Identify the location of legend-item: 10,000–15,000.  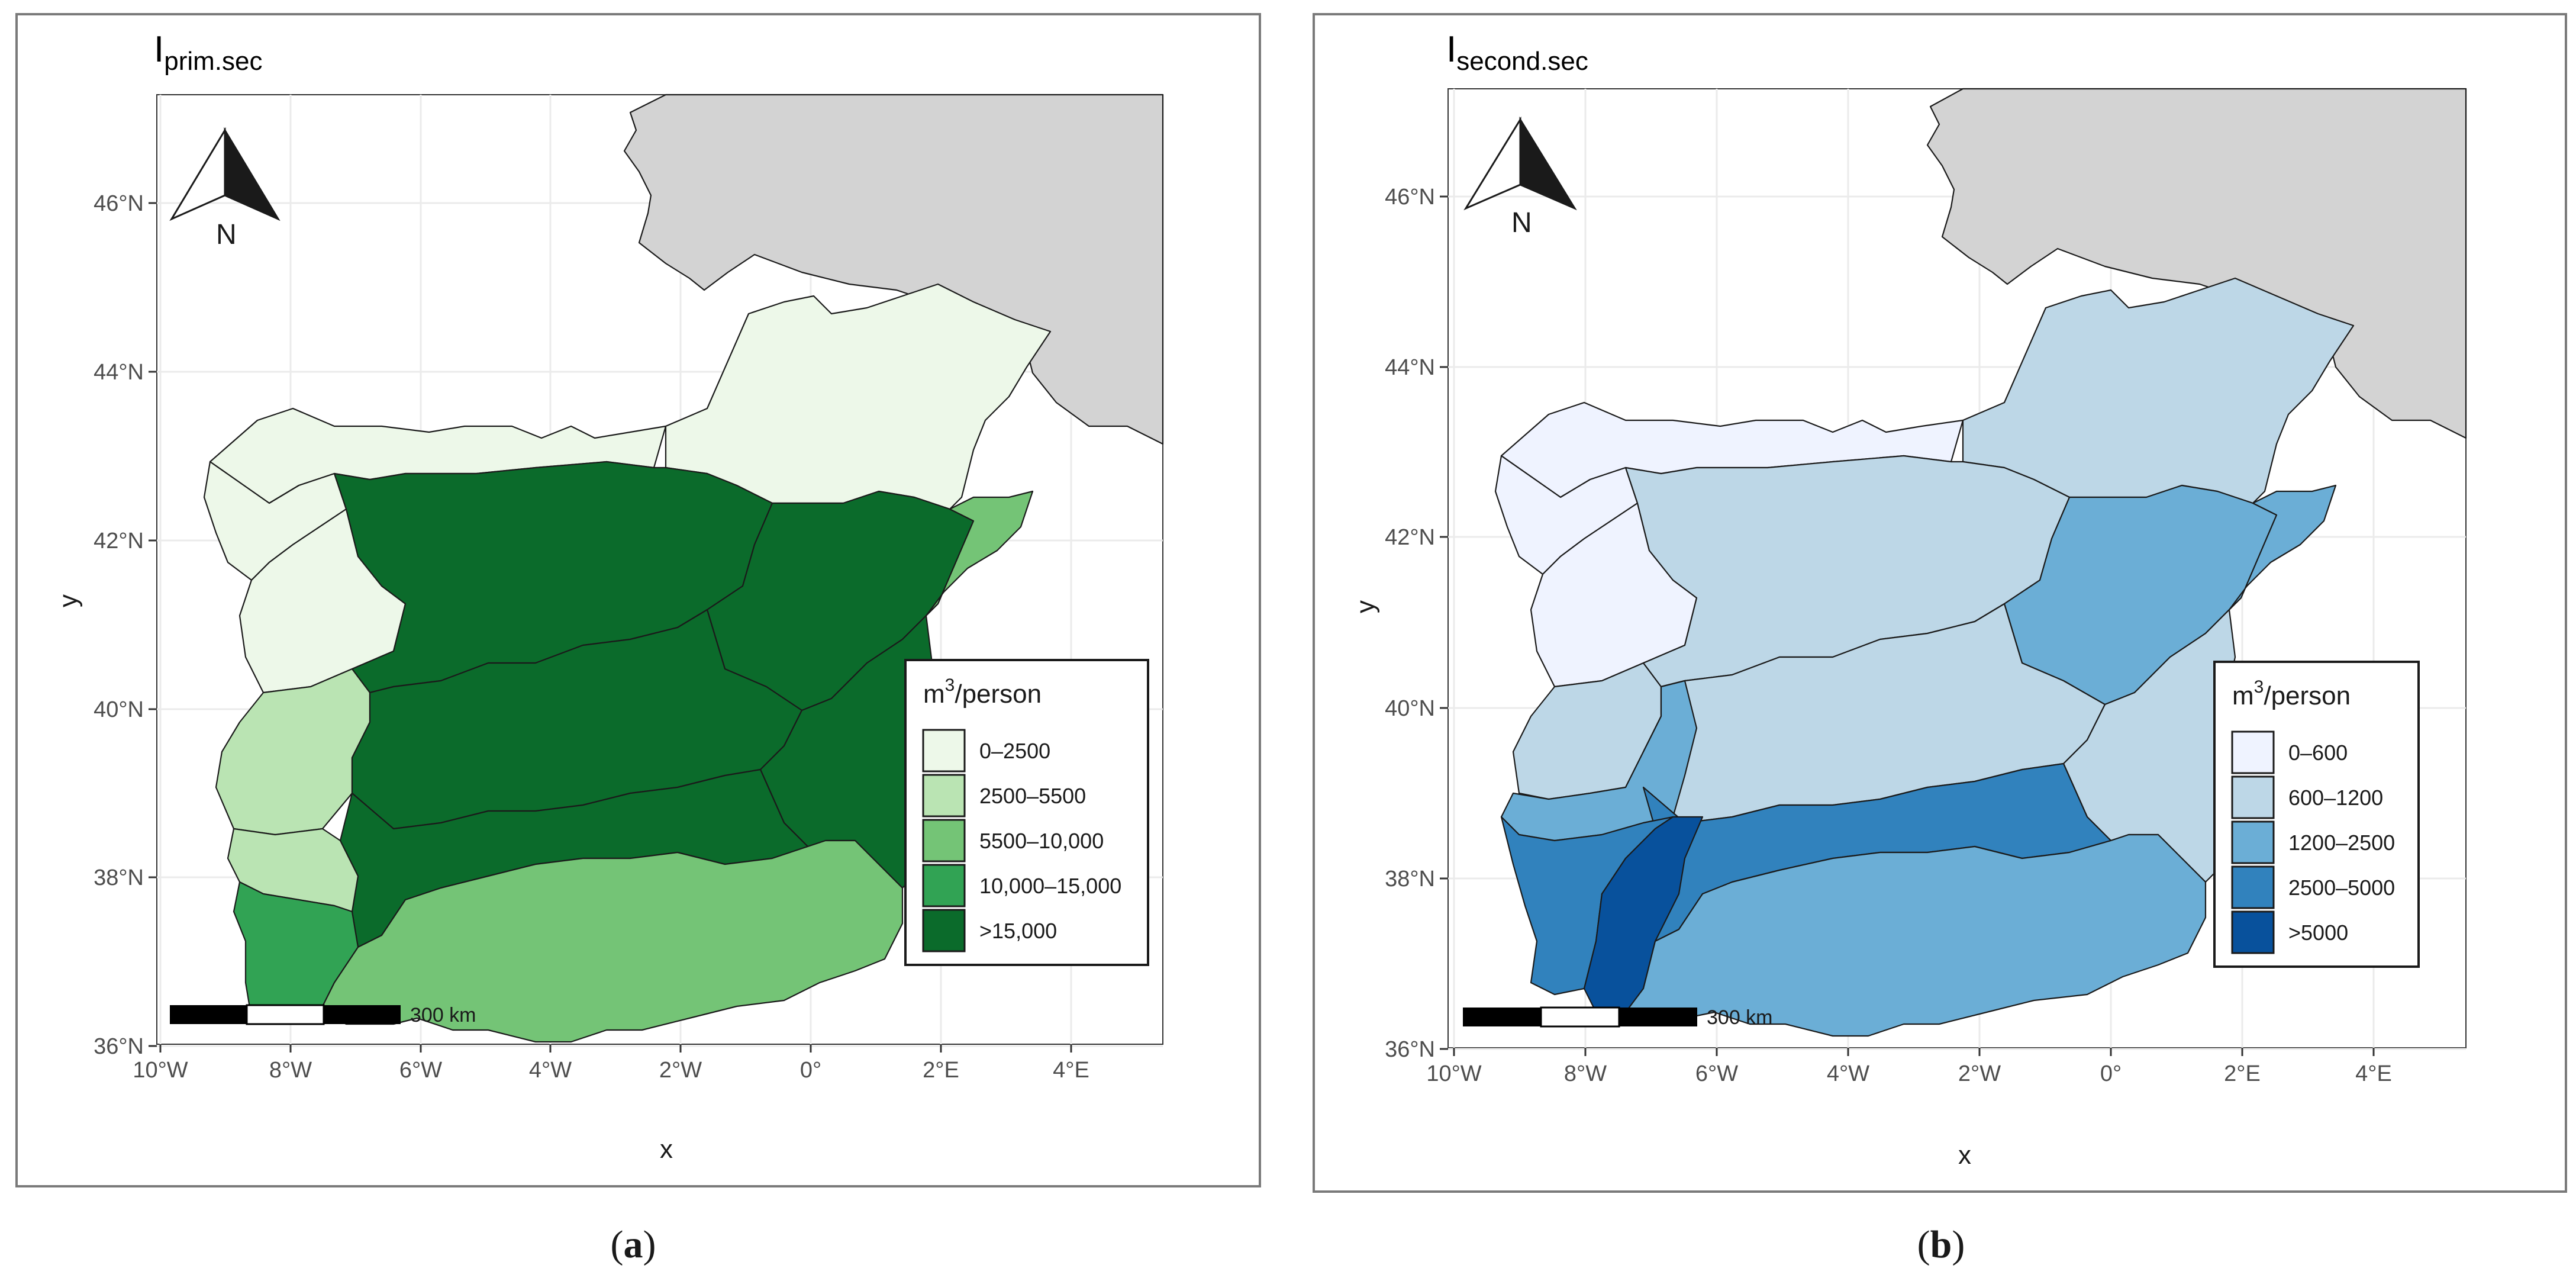
(1021, 885).